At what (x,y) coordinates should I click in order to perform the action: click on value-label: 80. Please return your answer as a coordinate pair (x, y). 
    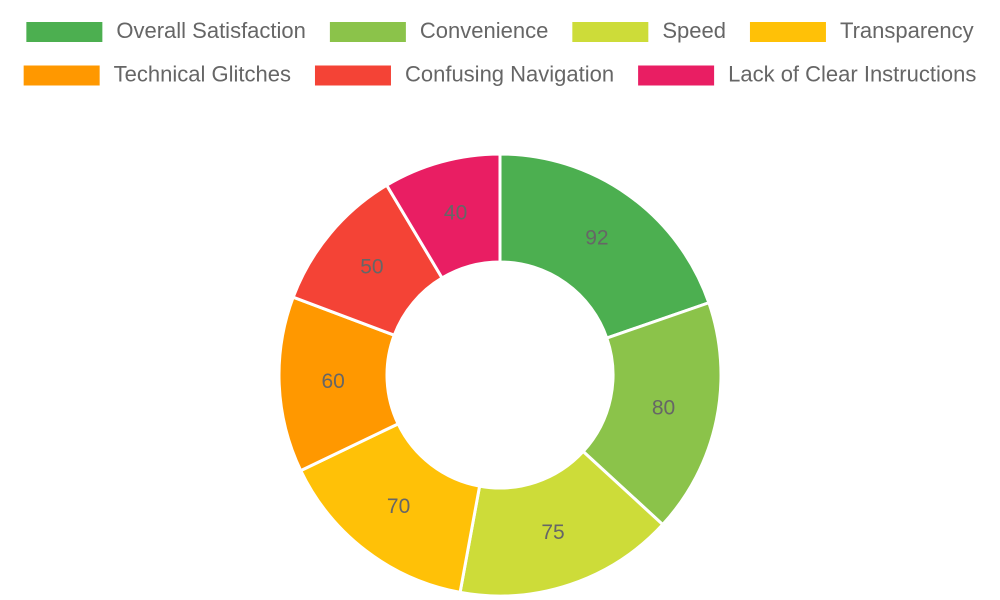
    Looking at the image, I should click on (663, 408).